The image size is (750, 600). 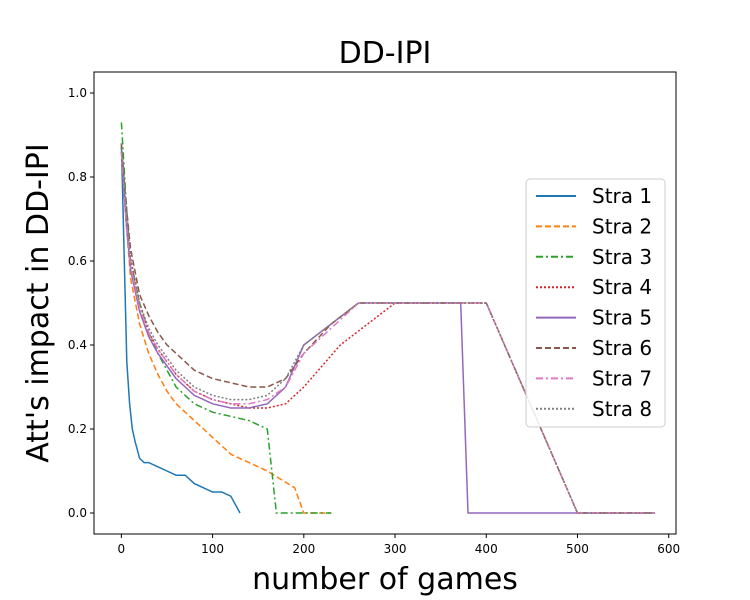 I want to click on legend-box, so click(x=595, y=303).